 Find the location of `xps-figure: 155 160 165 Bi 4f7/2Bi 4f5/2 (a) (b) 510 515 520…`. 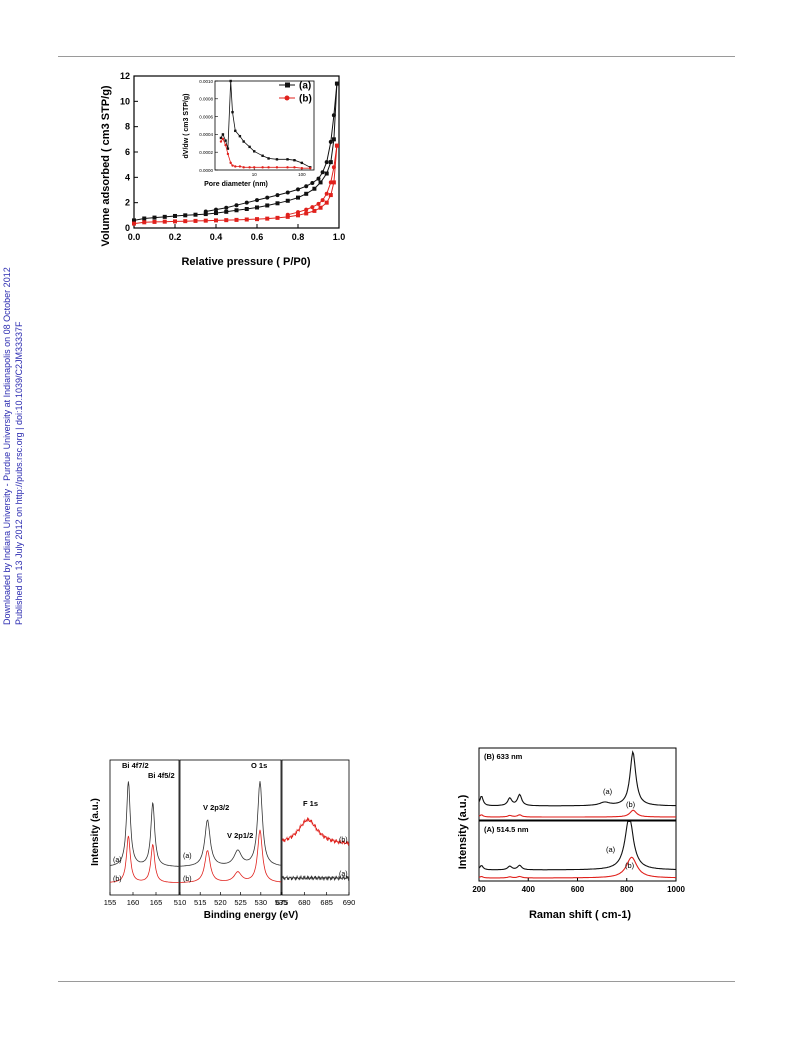

xps-figure: 155 160 165 Bi 4f7/2Bi 4f5/2 (a) (b) 510 515 520… is located at coordinates (223, 840).